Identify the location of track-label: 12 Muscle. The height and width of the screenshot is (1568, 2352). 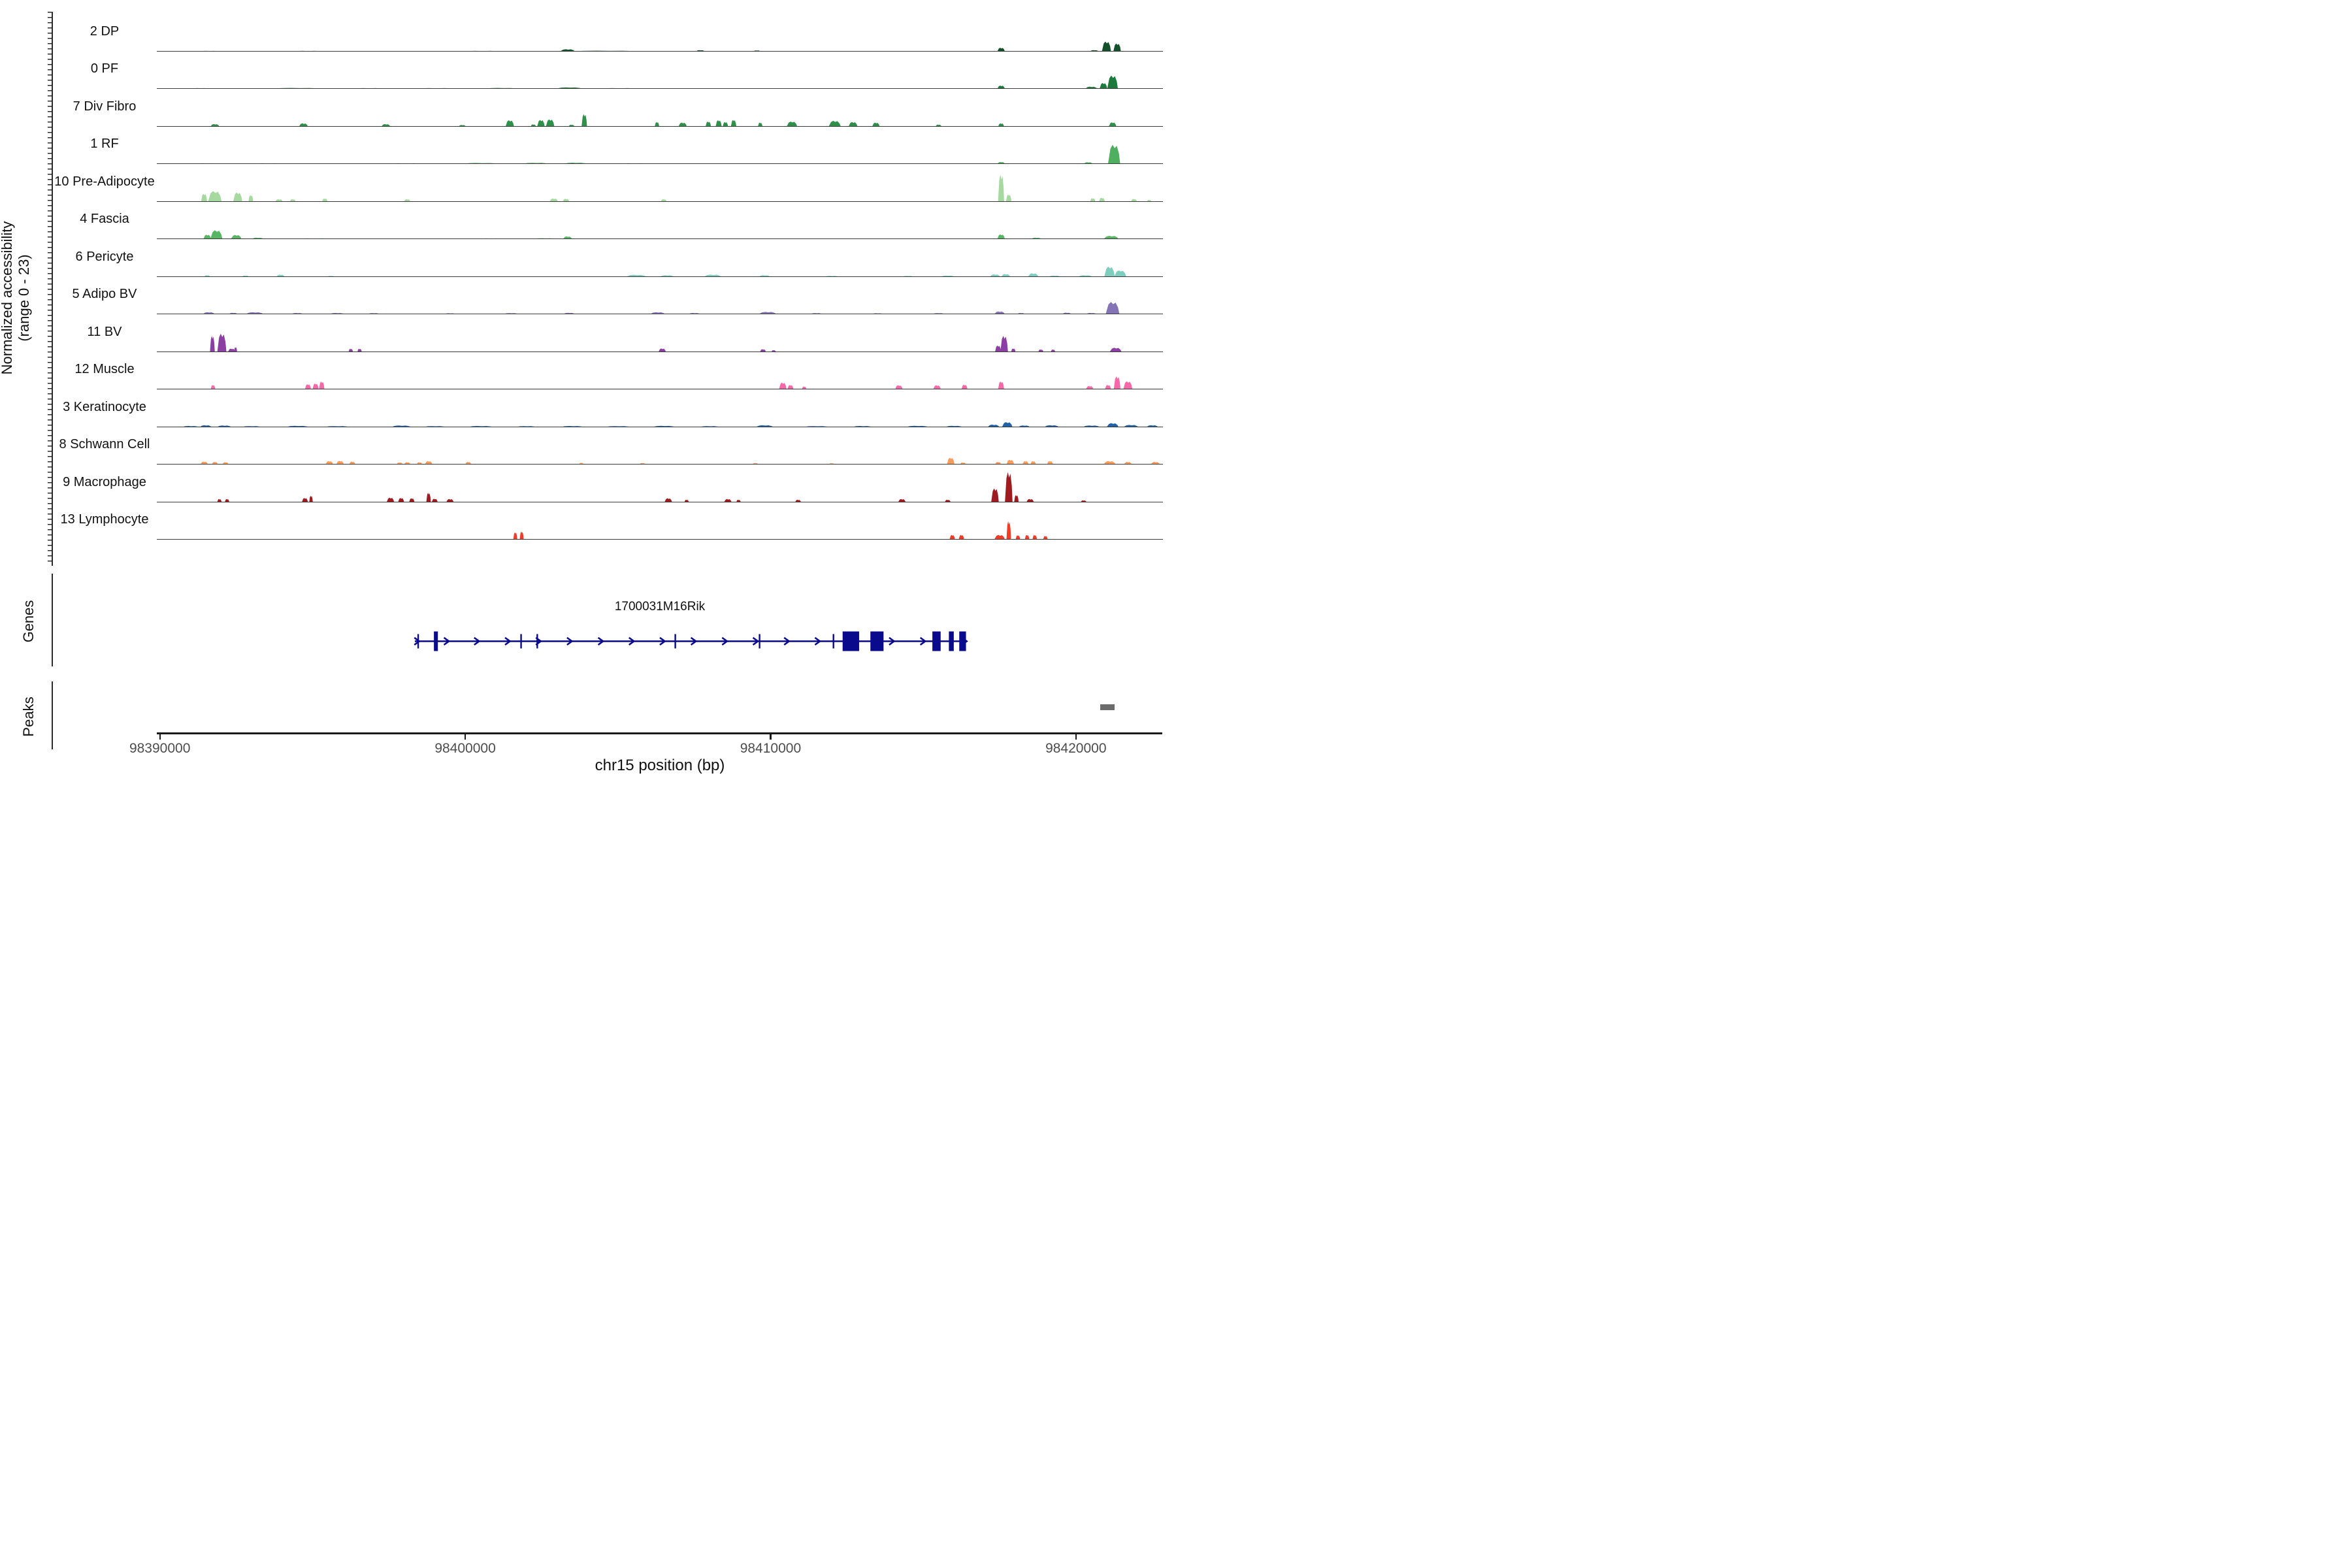
(104, 369).